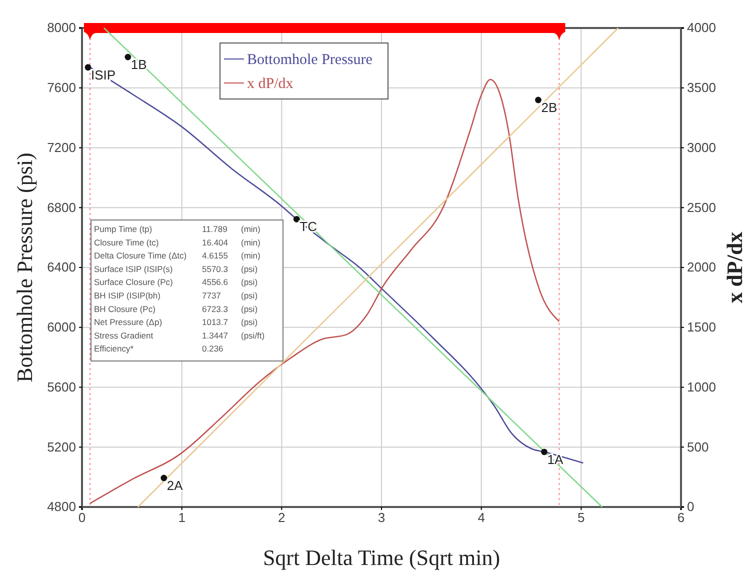 This screenshot has width=754, height=581. Describe the element at coordinates (177, 242) in the screenshot. I see `text: Closure Time (tc) 16.404 (min)` at that location.